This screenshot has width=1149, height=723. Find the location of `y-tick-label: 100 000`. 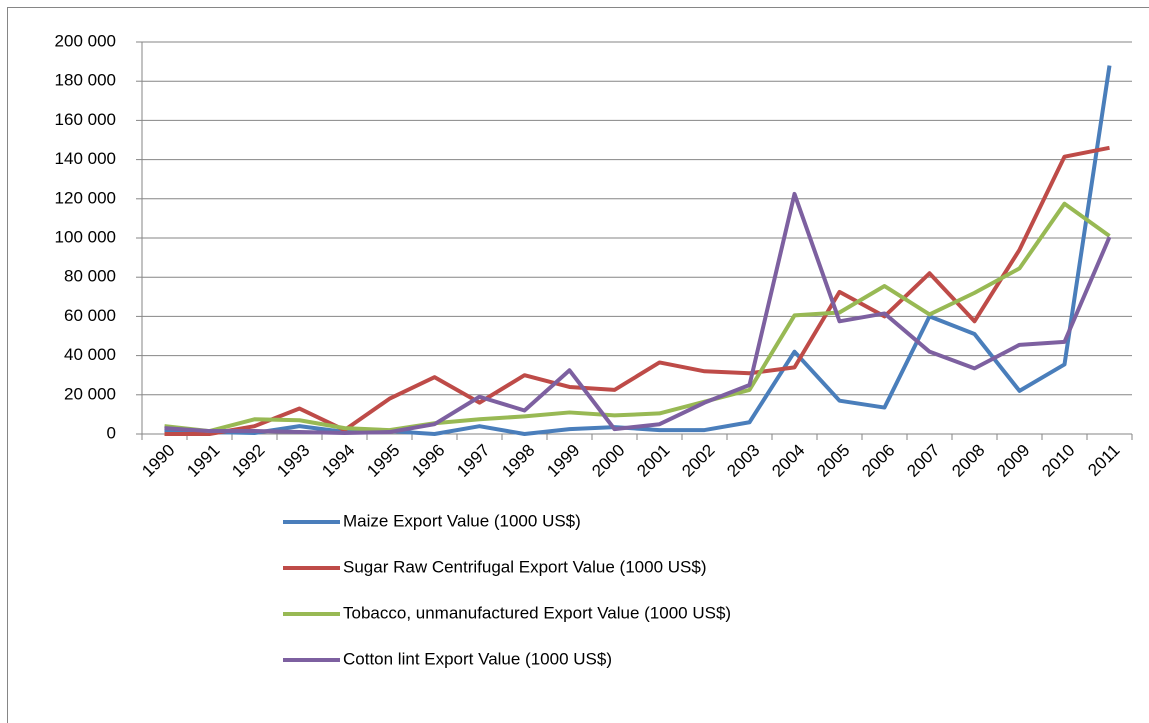

y-tick-label: 100 000 is located at coordinates (85, 236).